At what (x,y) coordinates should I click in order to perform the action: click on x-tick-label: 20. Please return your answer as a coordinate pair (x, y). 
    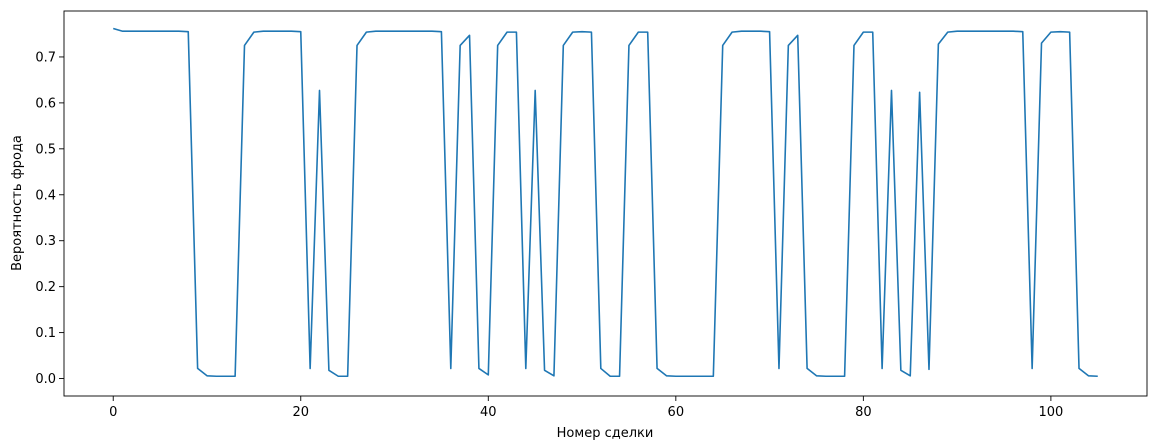
    Looking at the image, I should click on (300, 412).